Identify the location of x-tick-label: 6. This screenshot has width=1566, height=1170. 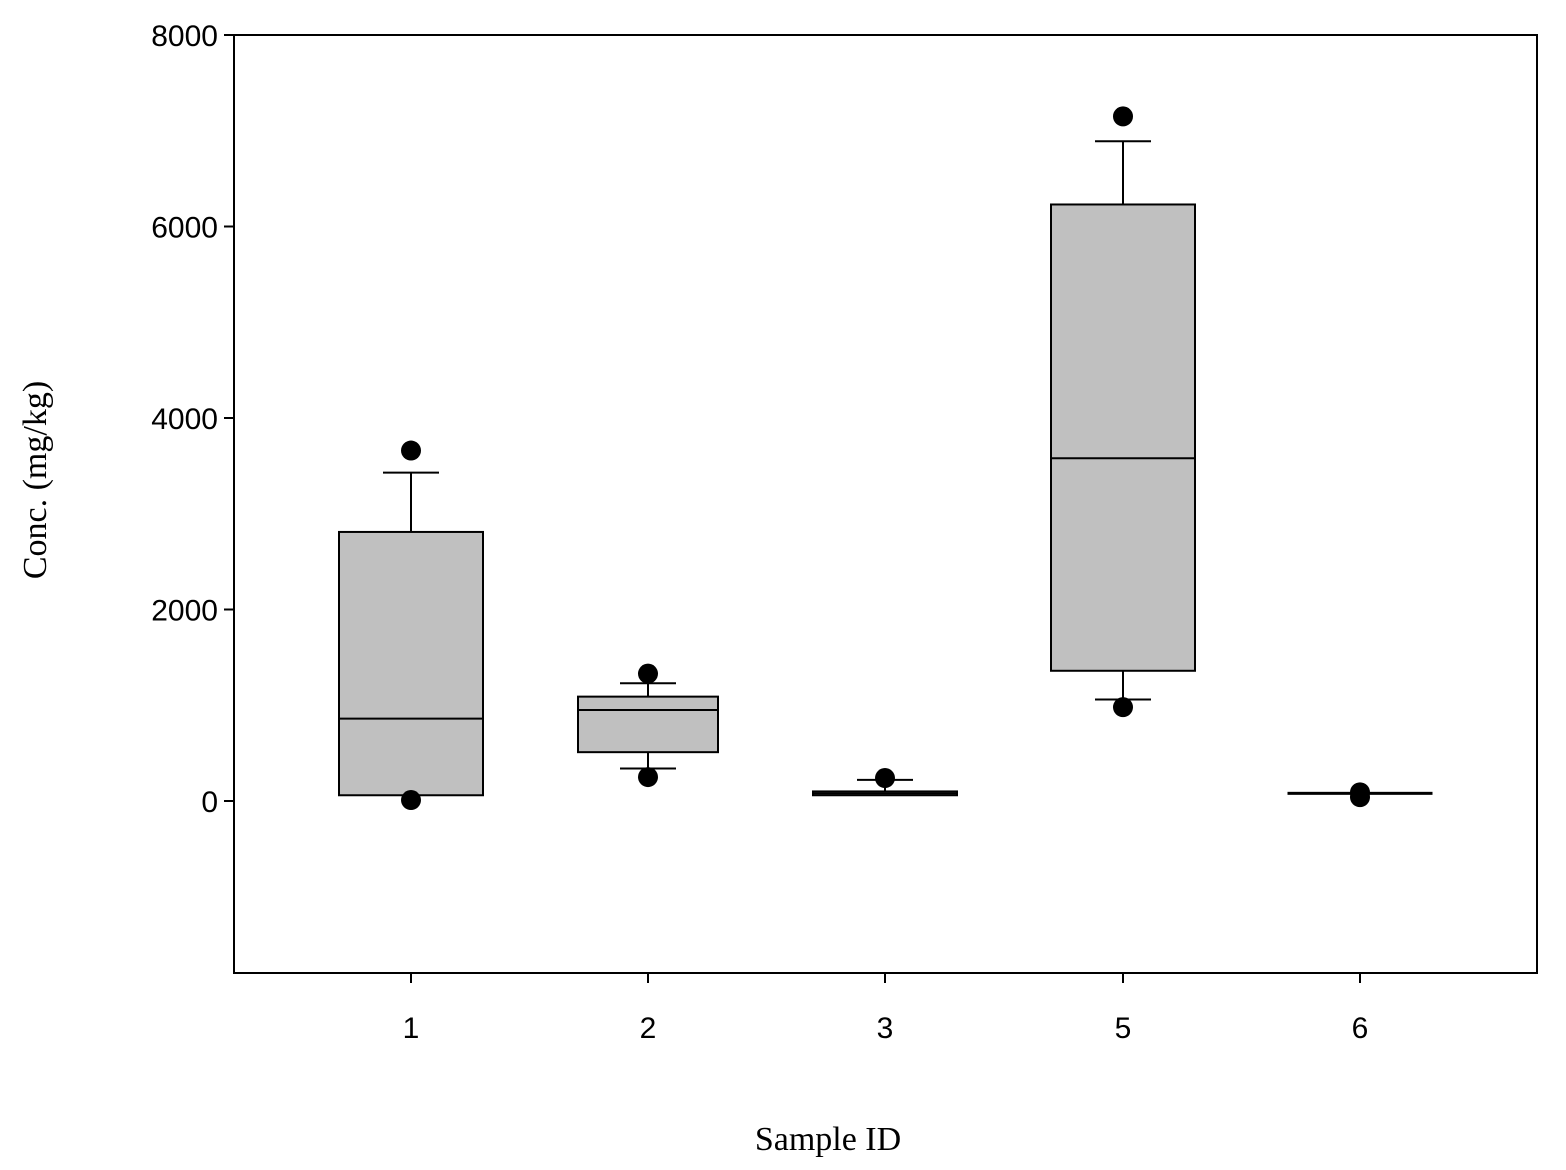
(1360, 1028).